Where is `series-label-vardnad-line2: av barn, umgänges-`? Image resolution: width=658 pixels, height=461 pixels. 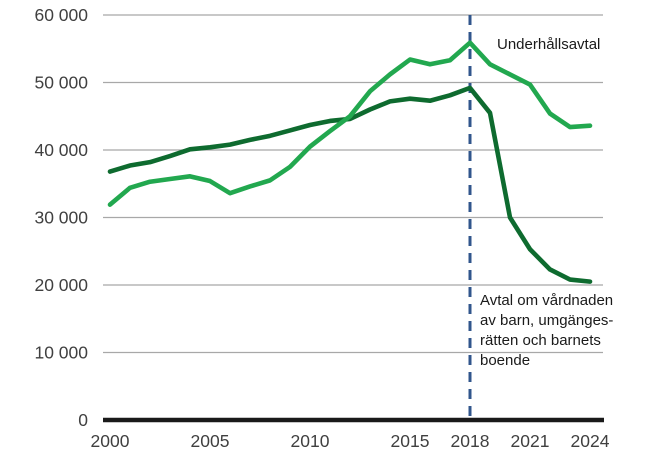
series-label-vardnad-line2: av barn, umgänges- is located at coordinates (547, 320).